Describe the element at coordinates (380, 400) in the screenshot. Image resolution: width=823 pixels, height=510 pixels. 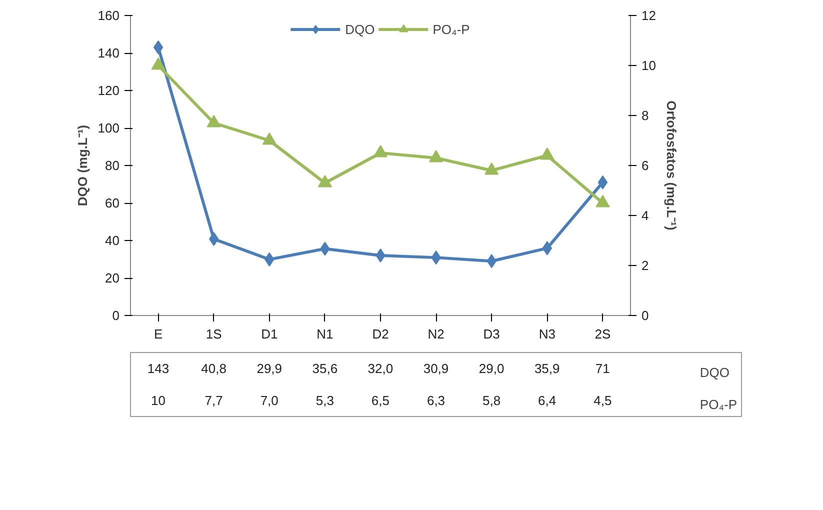
I see `data-label: 6,5` at that location.